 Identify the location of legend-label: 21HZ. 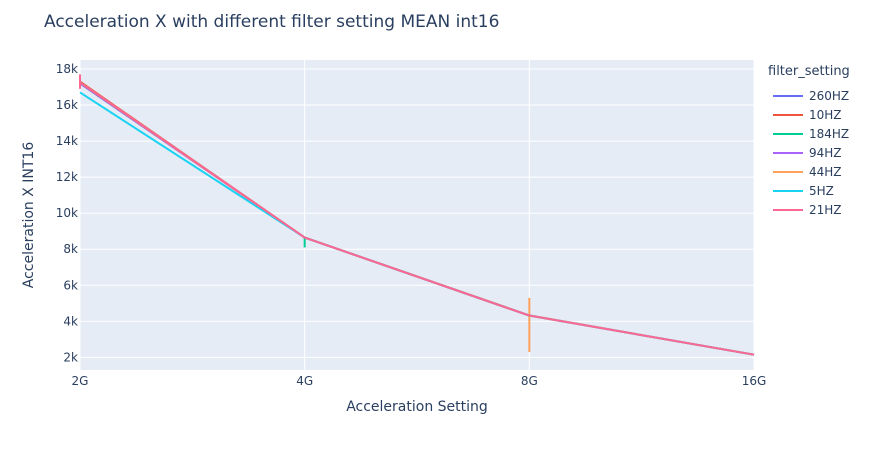
(825, 209).